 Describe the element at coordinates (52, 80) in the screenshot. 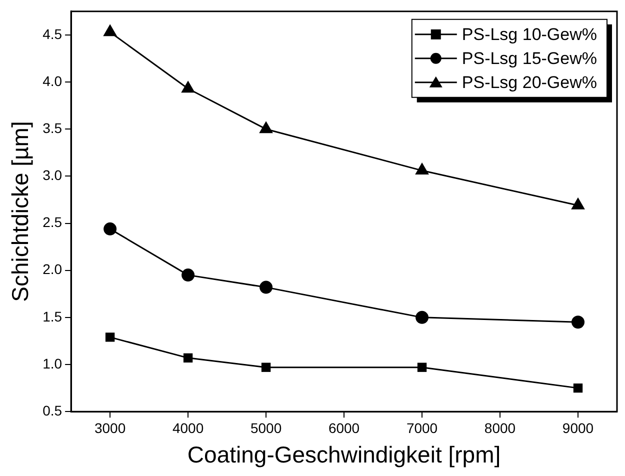

I see `y-tick-label: 4.0` at that location.